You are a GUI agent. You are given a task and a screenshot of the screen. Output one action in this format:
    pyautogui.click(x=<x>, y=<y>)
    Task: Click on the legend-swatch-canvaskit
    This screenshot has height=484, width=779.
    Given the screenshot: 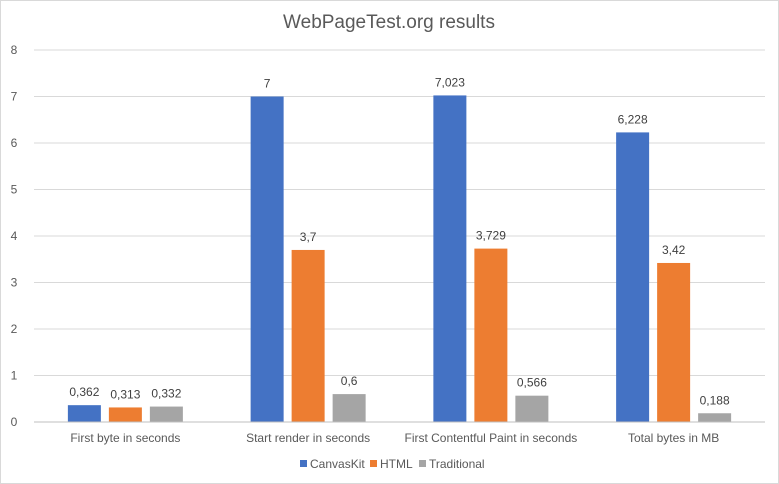 What is the action you would take?
    pyautogui.click(x=303, y=463)
    